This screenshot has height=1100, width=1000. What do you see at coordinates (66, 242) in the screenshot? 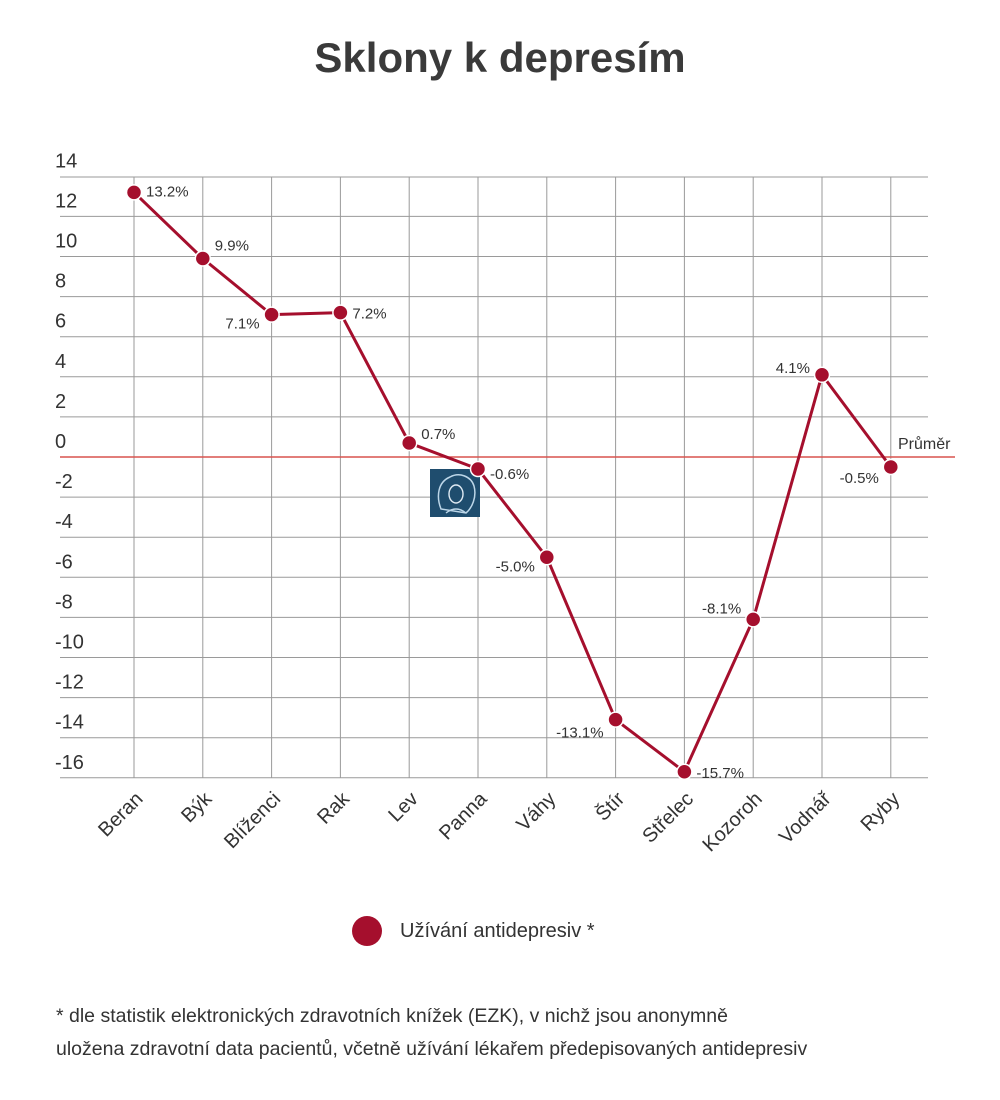
I see `y-tick-label: 10` at bounding box center [66, 242].